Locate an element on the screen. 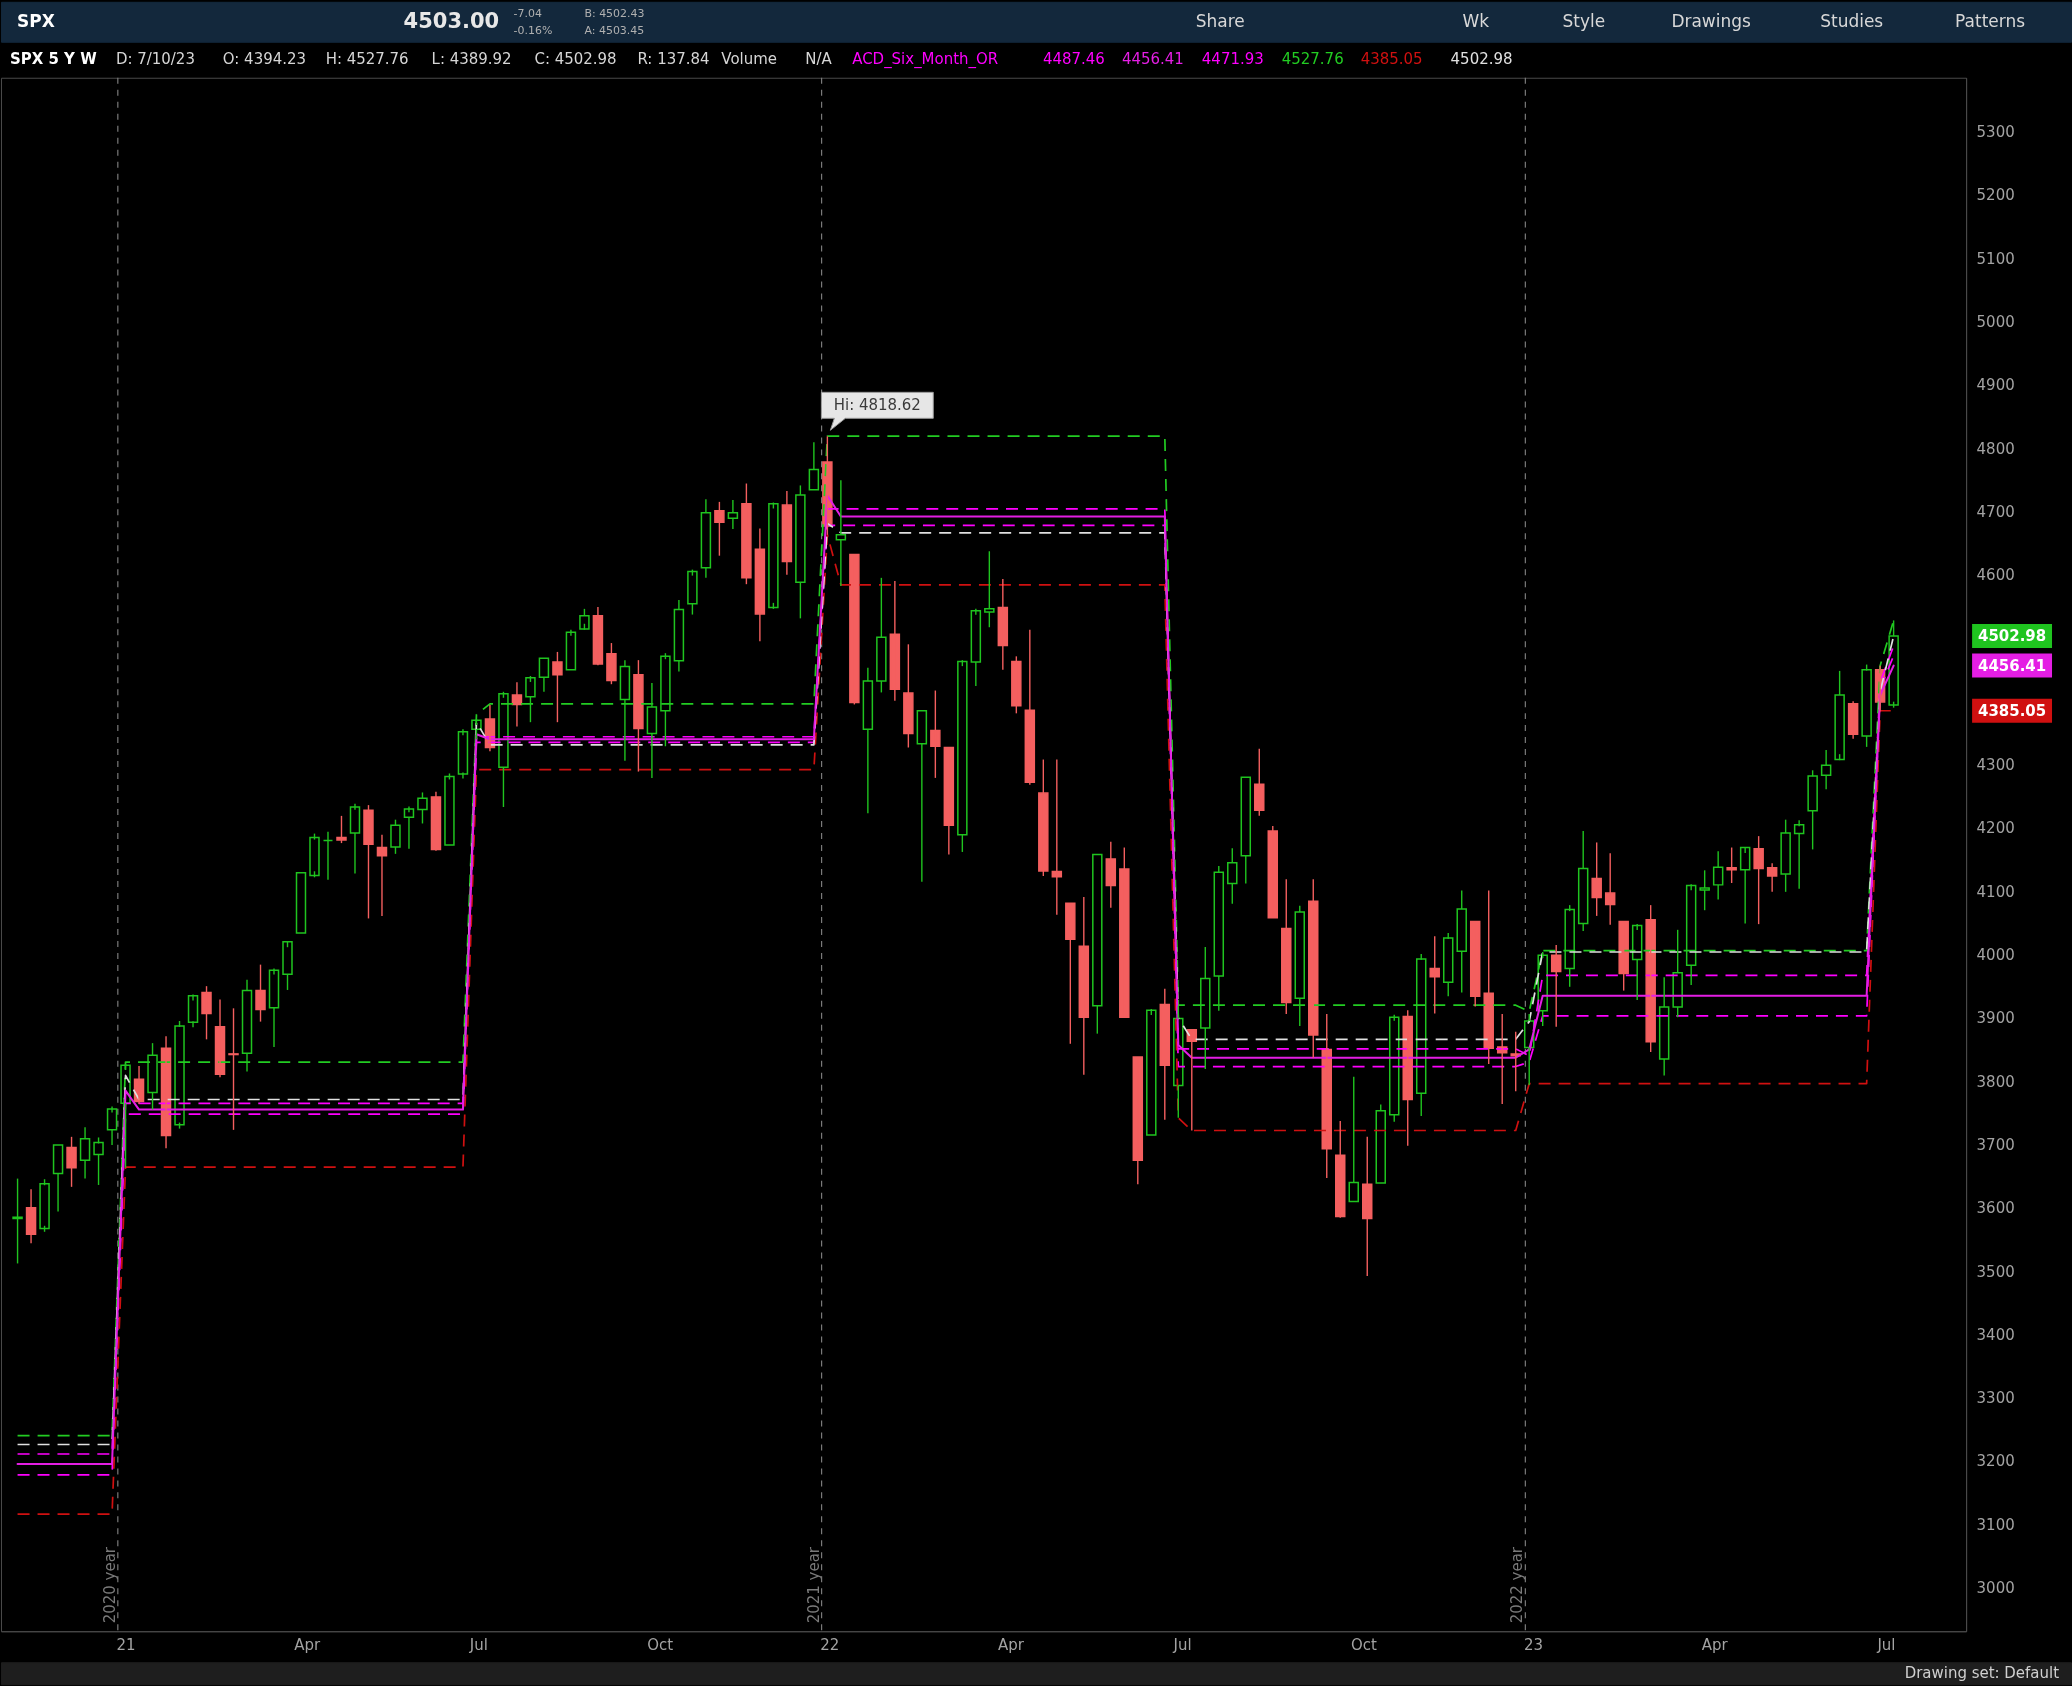 The image size is (2072, 1690). y-tick-label: 3500 is located at coordinates (1995, 1271).